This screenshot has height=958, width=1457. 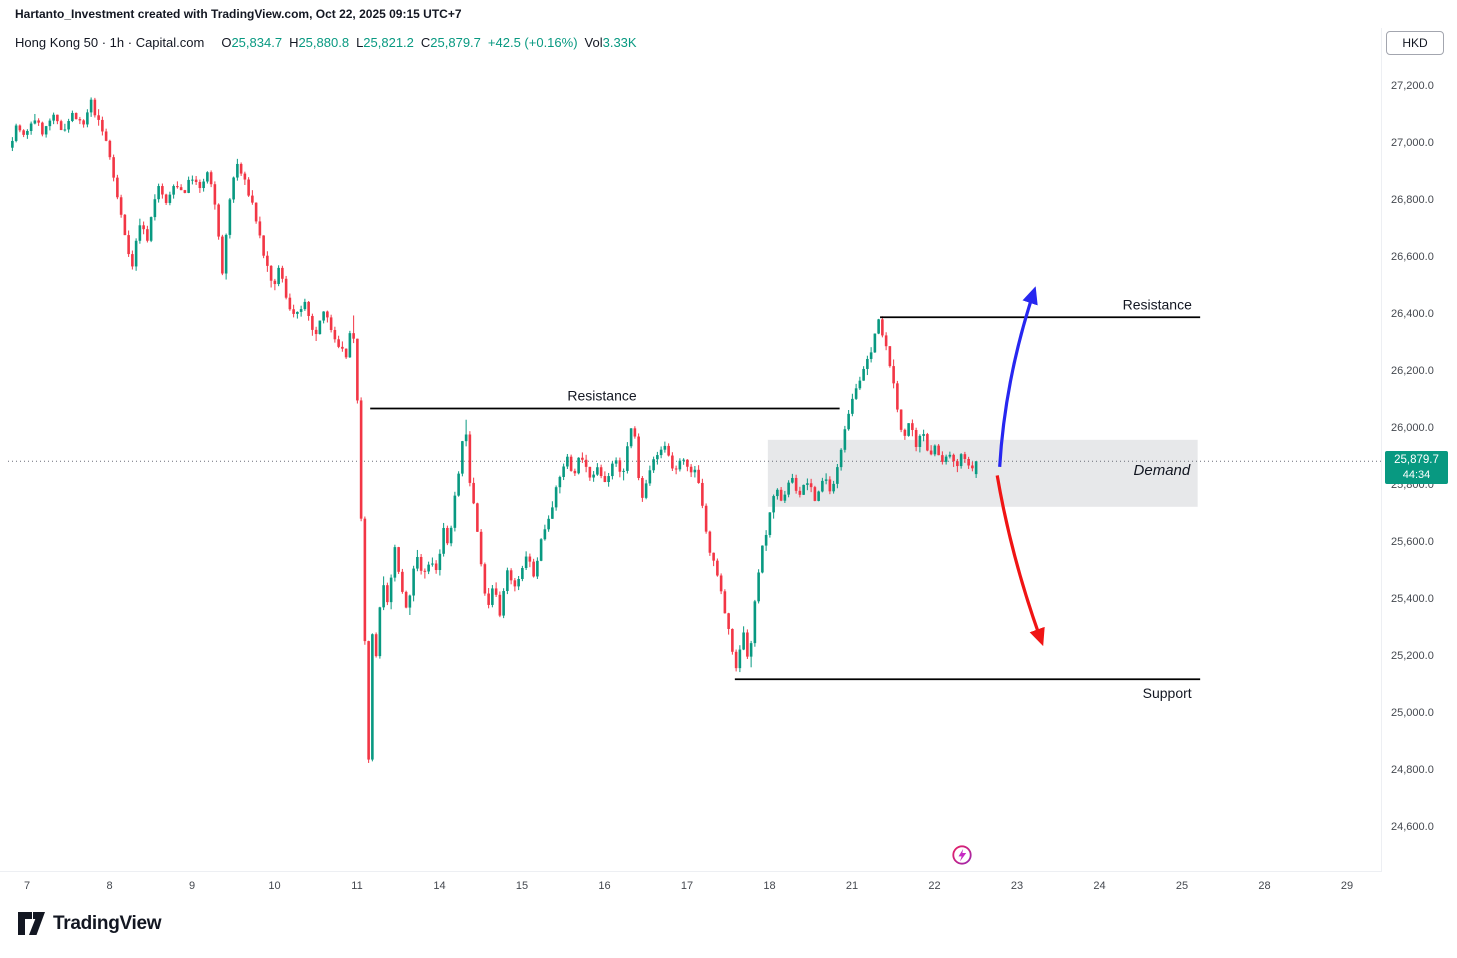 What do you see at coordinates (1415, 43) in the screenshot?
I see `currency-button: HKD` at bounding box center [1415, 43].